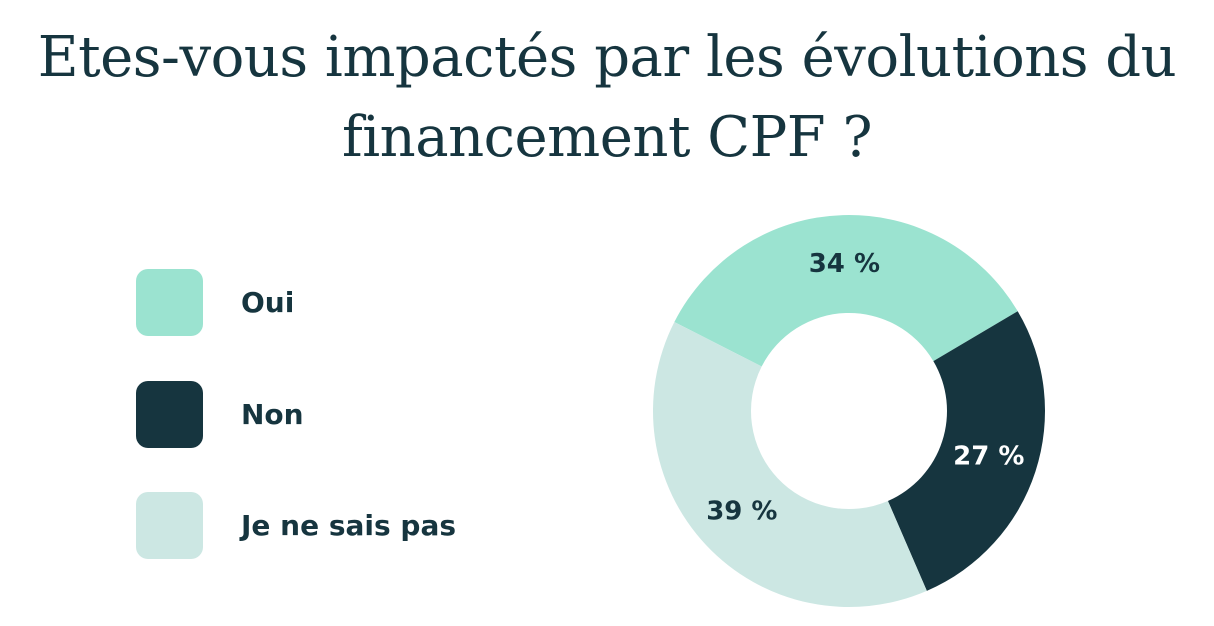  Describe the element at coordinates (844, 264) in the screenshot. I see `slice-label-oui: 34 %` at that location.